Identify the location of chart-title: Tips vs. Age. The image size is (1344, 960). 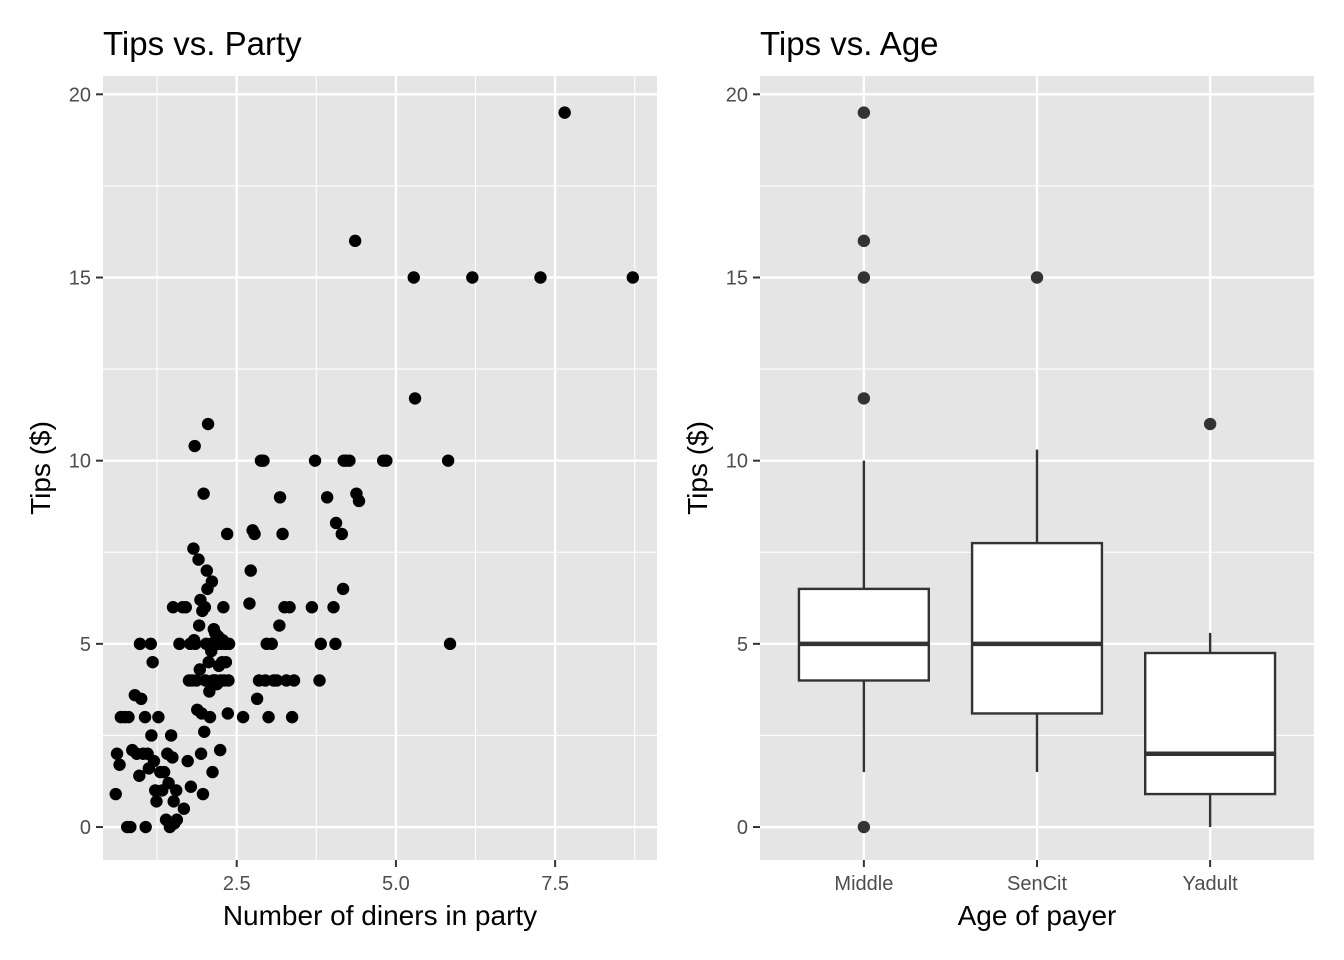
(849, 43).